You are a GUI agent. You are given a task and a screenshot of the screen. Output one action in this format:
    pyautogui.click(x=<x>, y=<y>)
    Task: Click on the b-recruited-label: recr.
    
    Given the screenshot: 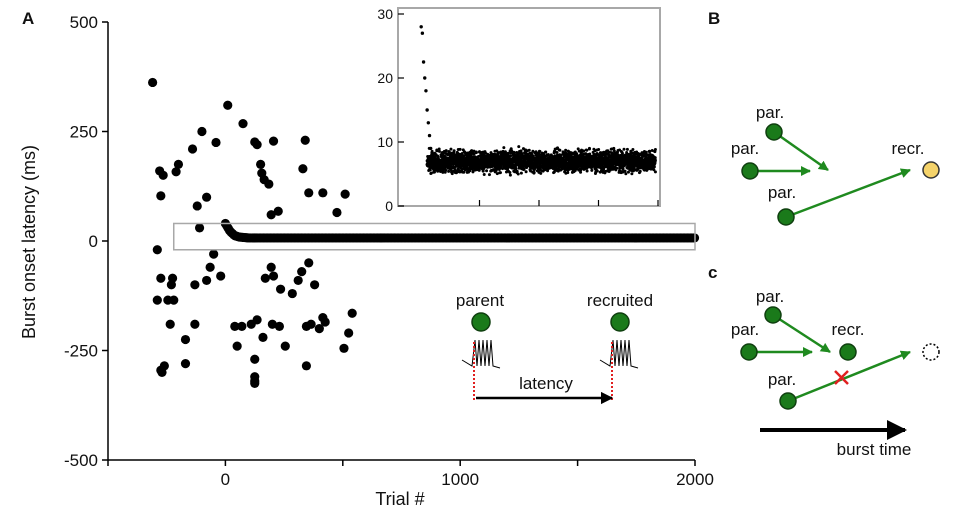 What is the action you would take?
    pyautogui.click(x=907, y=148)
    